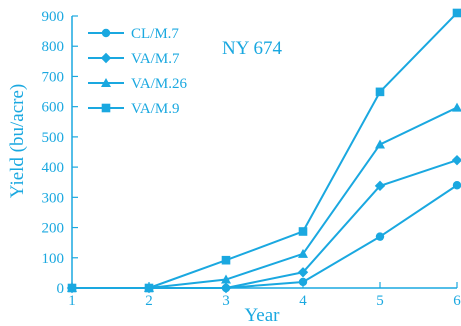 This screenshot has width=461, height=326. I want to click on legend-label: VA/M.26, so click(159, 84).